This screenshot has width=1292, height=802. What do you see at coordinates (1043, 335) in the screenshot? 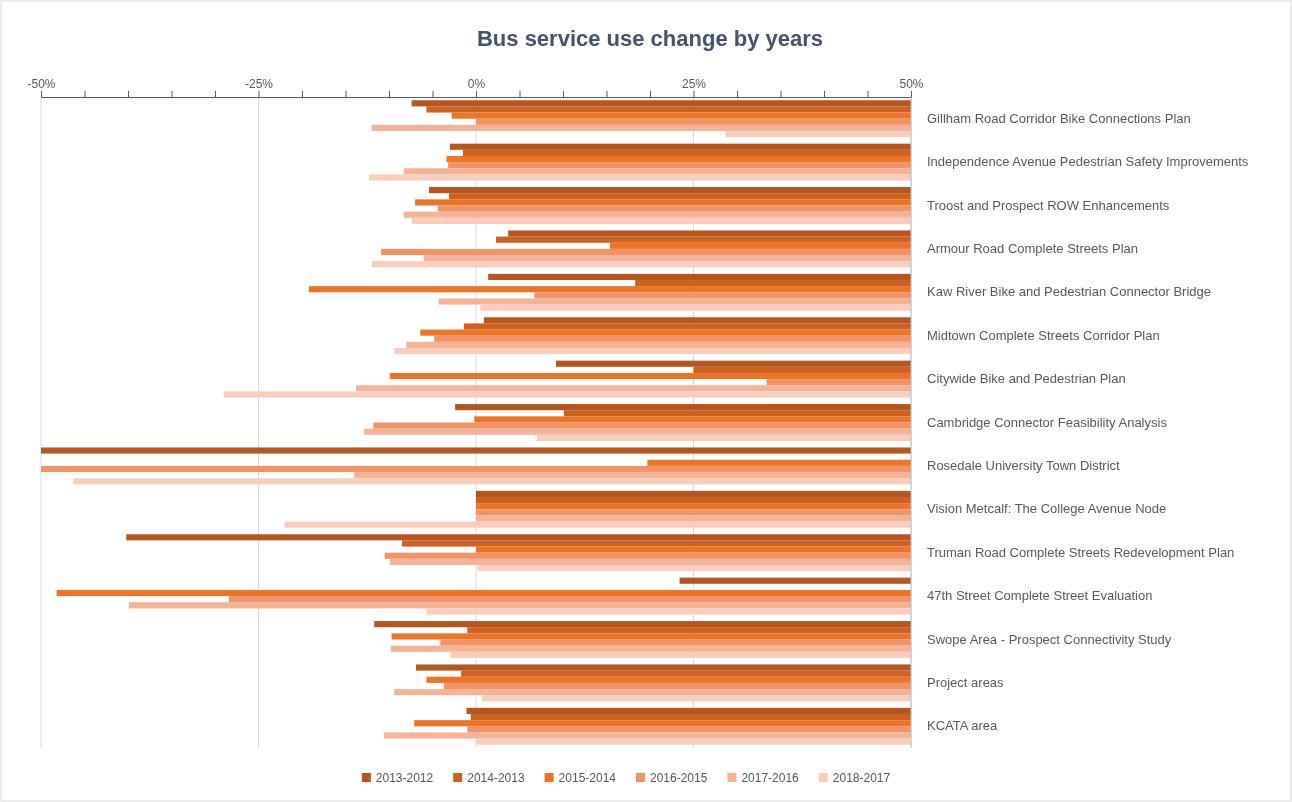
I see `y-tick-label: Midtown Complete Streets Corridor Plan` at bounding box center [1043, 335].